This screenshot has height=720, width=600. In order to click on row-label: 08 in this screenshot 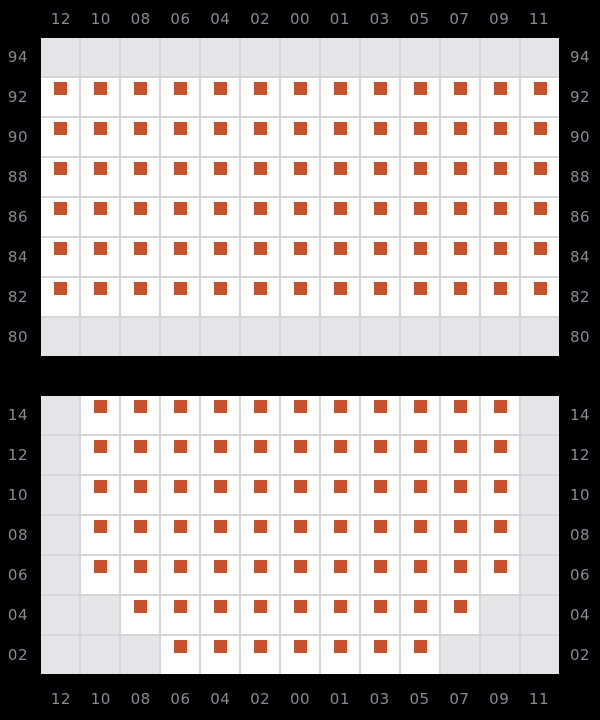, I will do `click(580, 535)`.